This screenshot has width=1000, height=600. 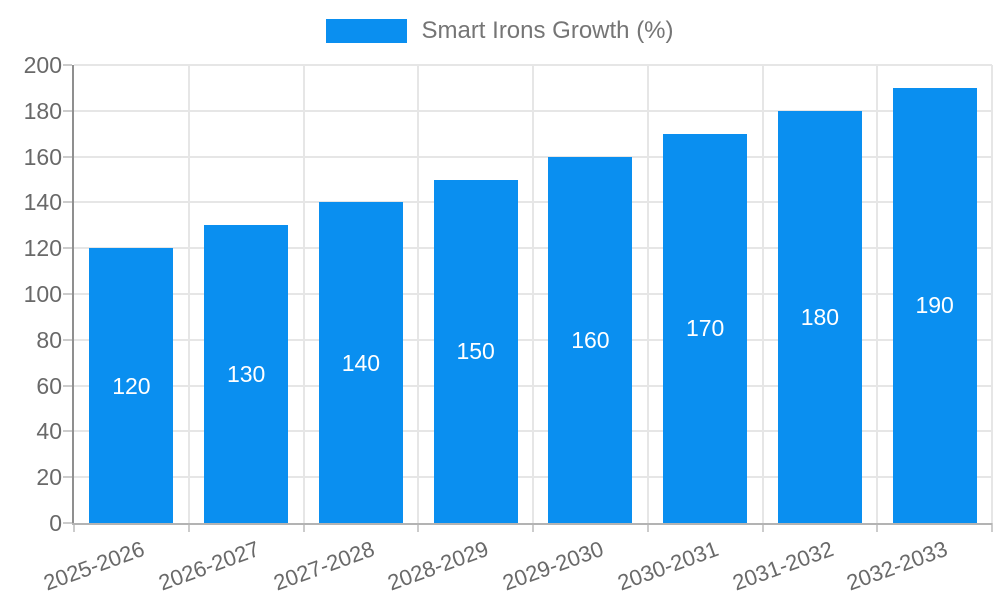 What do you see at coordinates (49, 339) in the screenshot?
I see `y-axis-tick-label: 80` at bounding box center [49, 339].